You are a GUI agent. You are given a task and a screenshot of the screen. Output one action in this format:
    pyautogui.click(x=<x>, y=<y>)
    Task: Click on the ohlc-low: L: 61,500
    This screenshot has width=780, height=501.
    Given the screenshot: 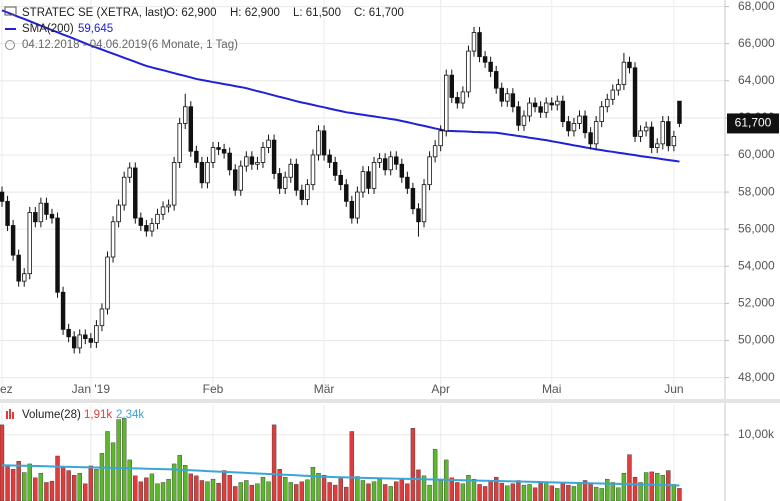 What is the action you would take?
    pyautogui.click(x=317, y=13)
    